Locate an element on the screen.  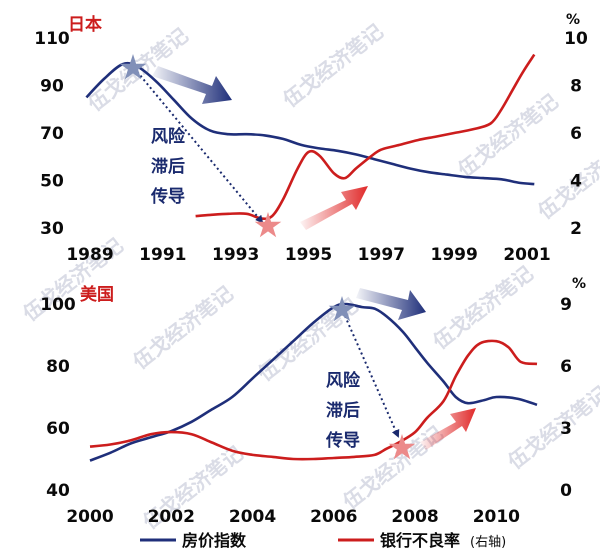
us-left-tick-label: 100 is located at coordinates (58, 305).